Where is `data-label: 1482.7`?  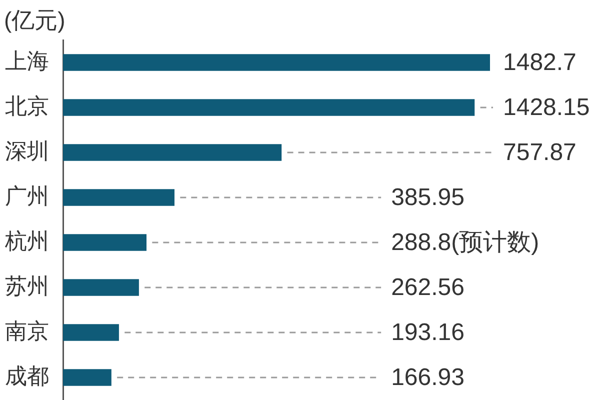 data-label: 1482.7 is located at coordinates (539, 62).